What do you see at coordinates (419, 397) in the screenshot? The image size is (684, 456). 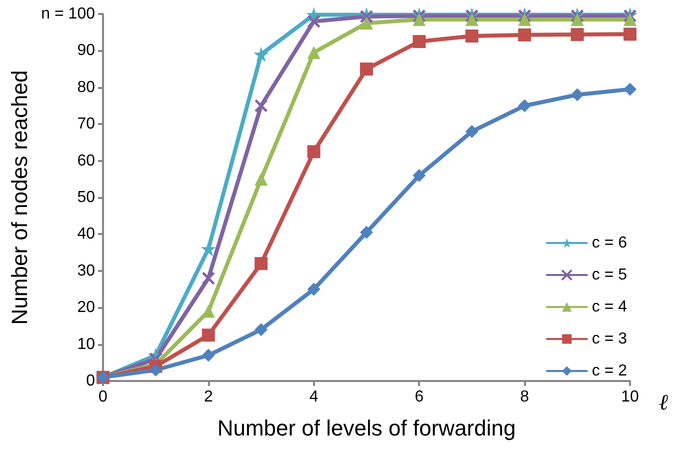 I see `x-tick-label: 6` at bounding box center [419, 397].